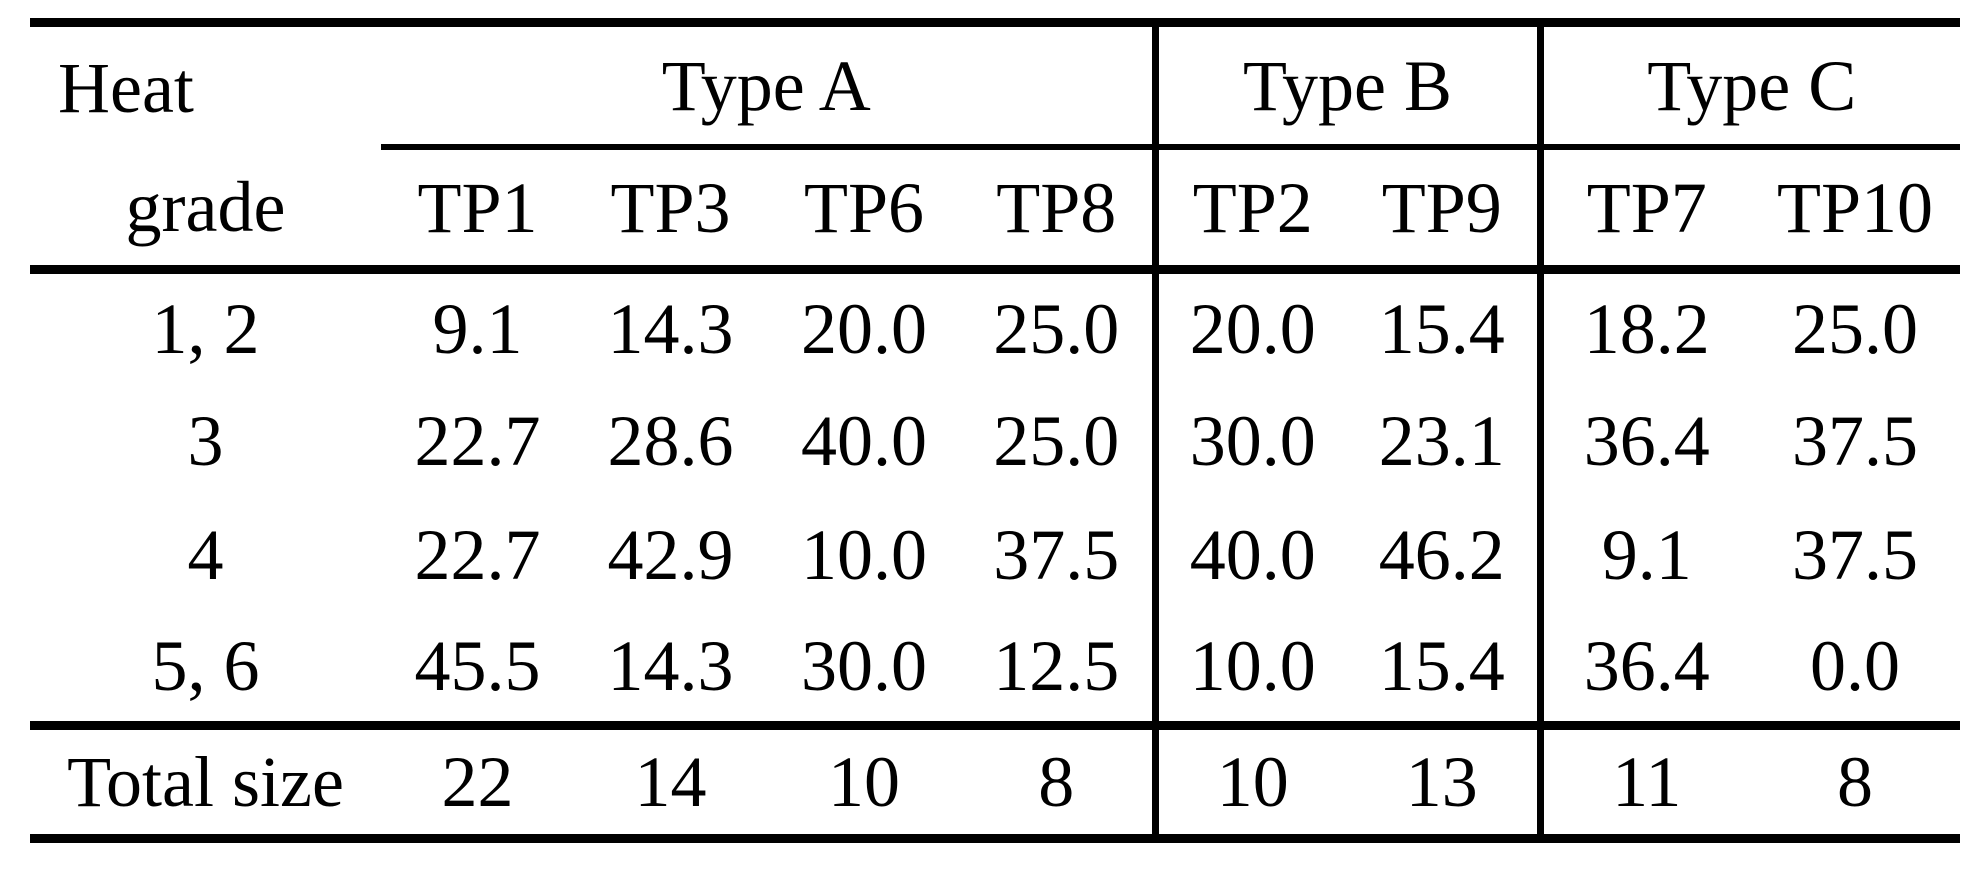 This screenshot has height=889, width=1979. What do you see at coordinates (205, 780) in the screenshot?
I see `total-row-label: Total size` at bounding box center [205, 780].